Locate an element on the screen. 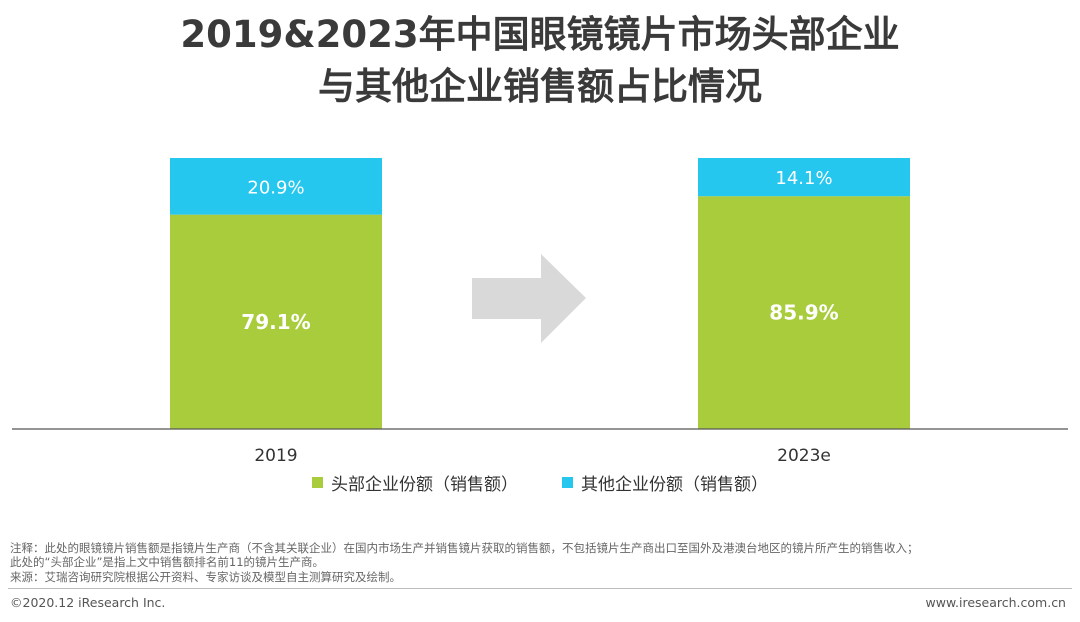 The width and height of the screenshot is (1080, 622). legend-swatch-other is located at coordinates (567, 482).